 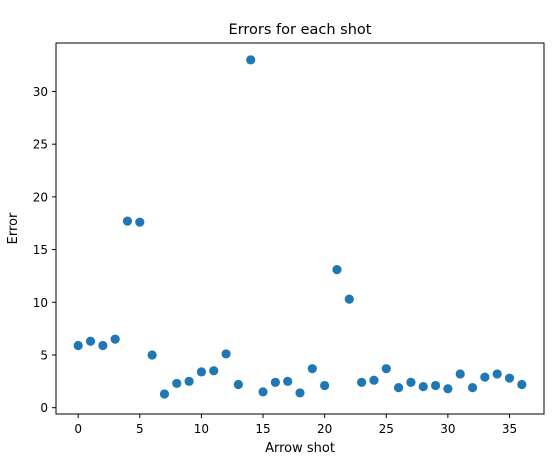 I want to click on x-tick-label: 25, so click(x=386, y=429).